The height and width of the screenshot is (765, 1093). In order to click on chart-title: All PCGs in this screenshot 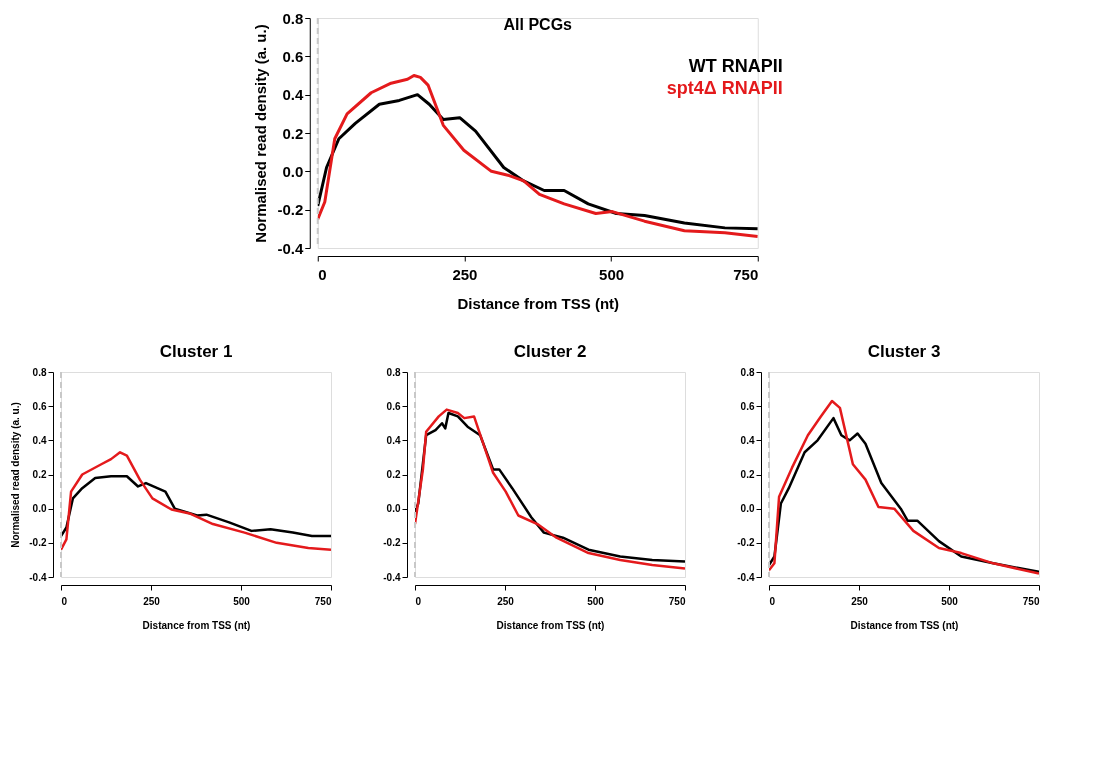, I will do `click(538, 24)`.